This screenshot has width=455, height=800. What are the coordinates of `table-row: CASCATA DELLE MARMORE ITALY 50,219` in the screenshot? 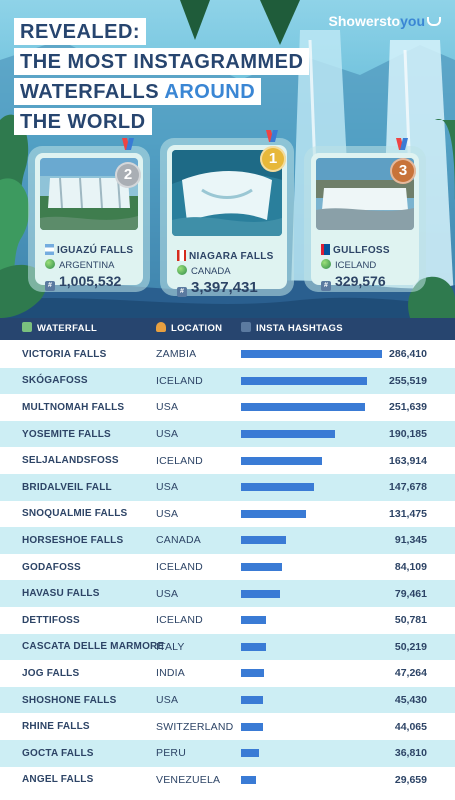 It's located at (227, 647).